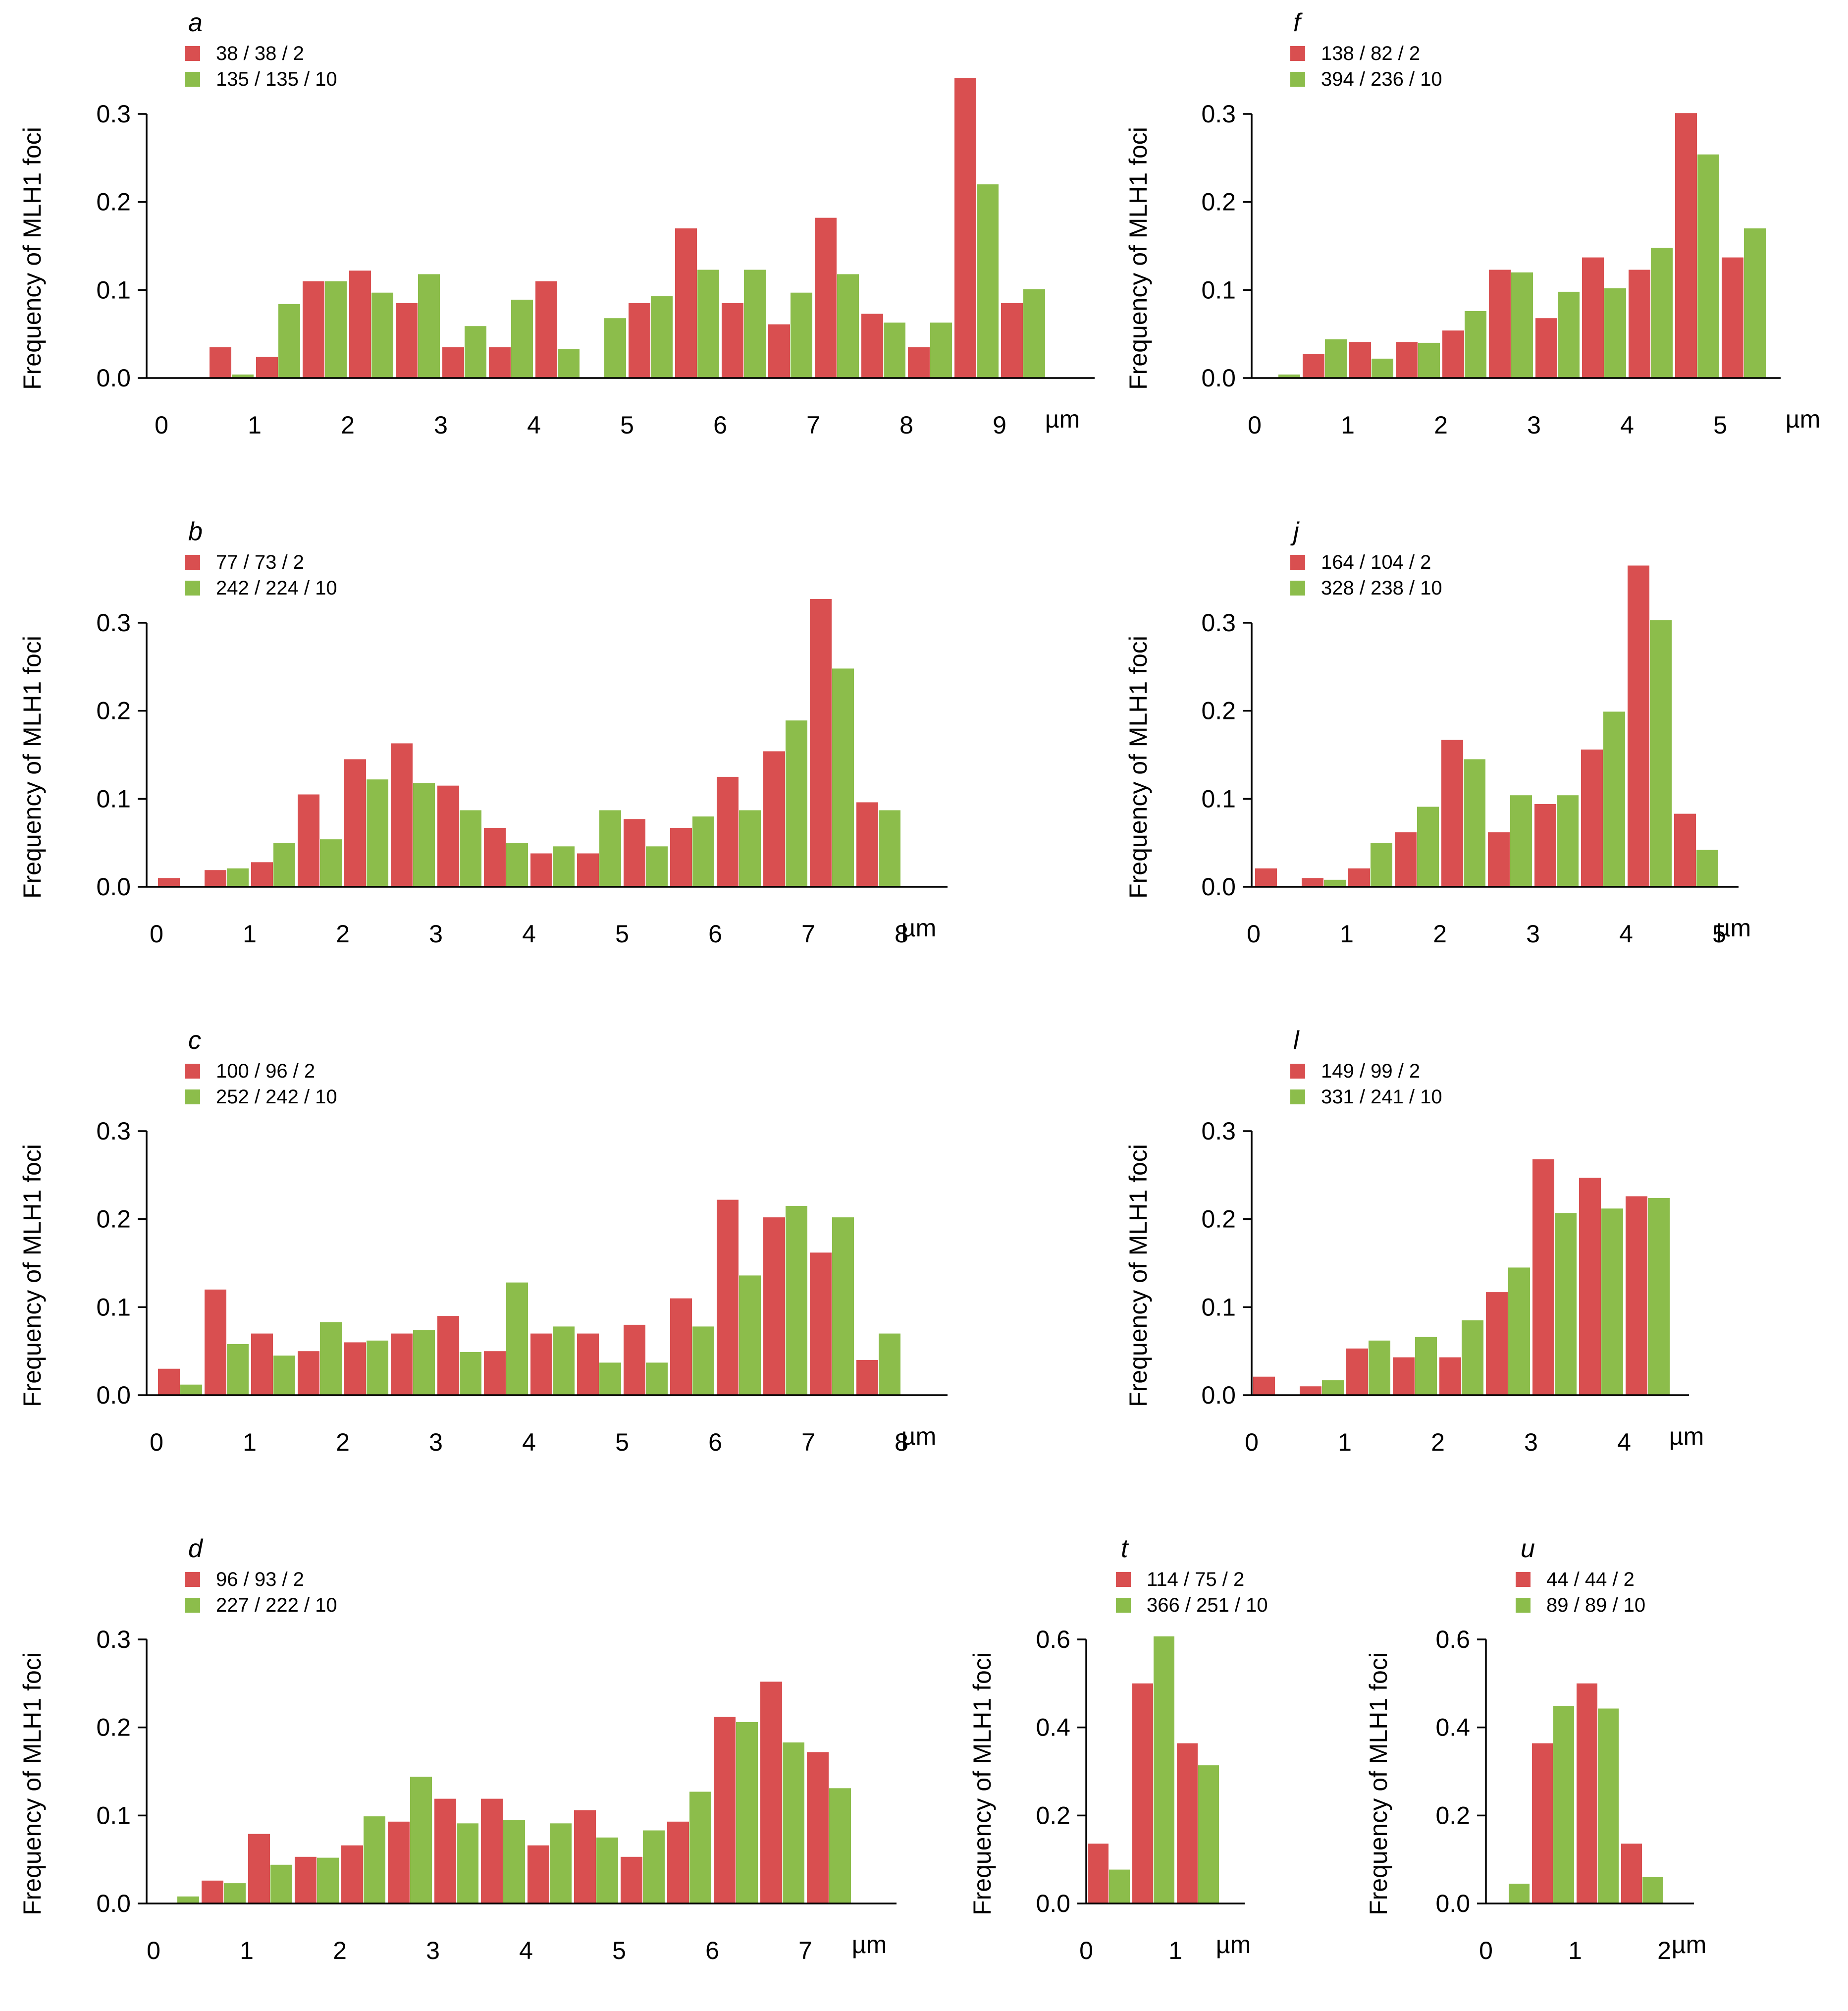  Describe the element at coordinates (901, 1442) in the screenshot. I see `x-tick-label: 8` at that location.